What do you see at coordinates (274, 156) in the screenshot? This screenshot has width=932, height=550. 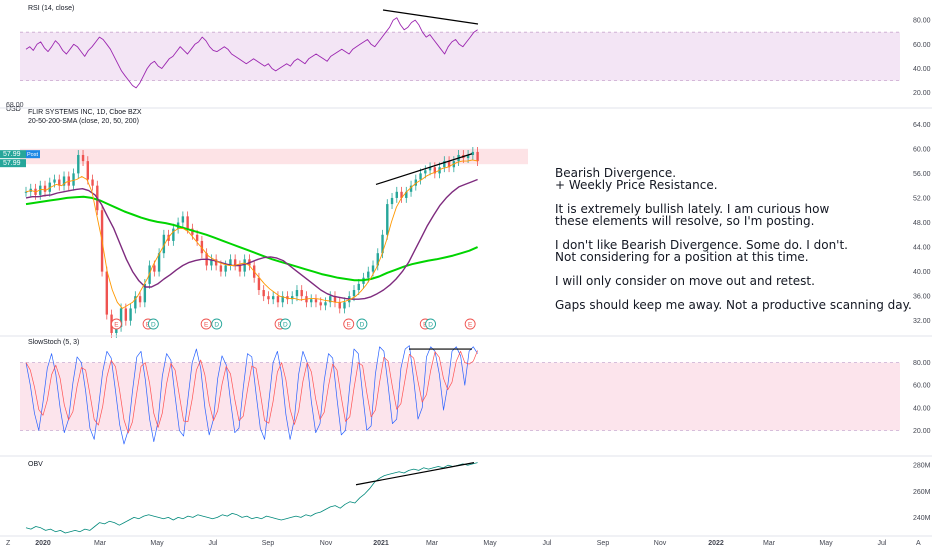 I see `resistance-zone` at bounding box center [274, 156].